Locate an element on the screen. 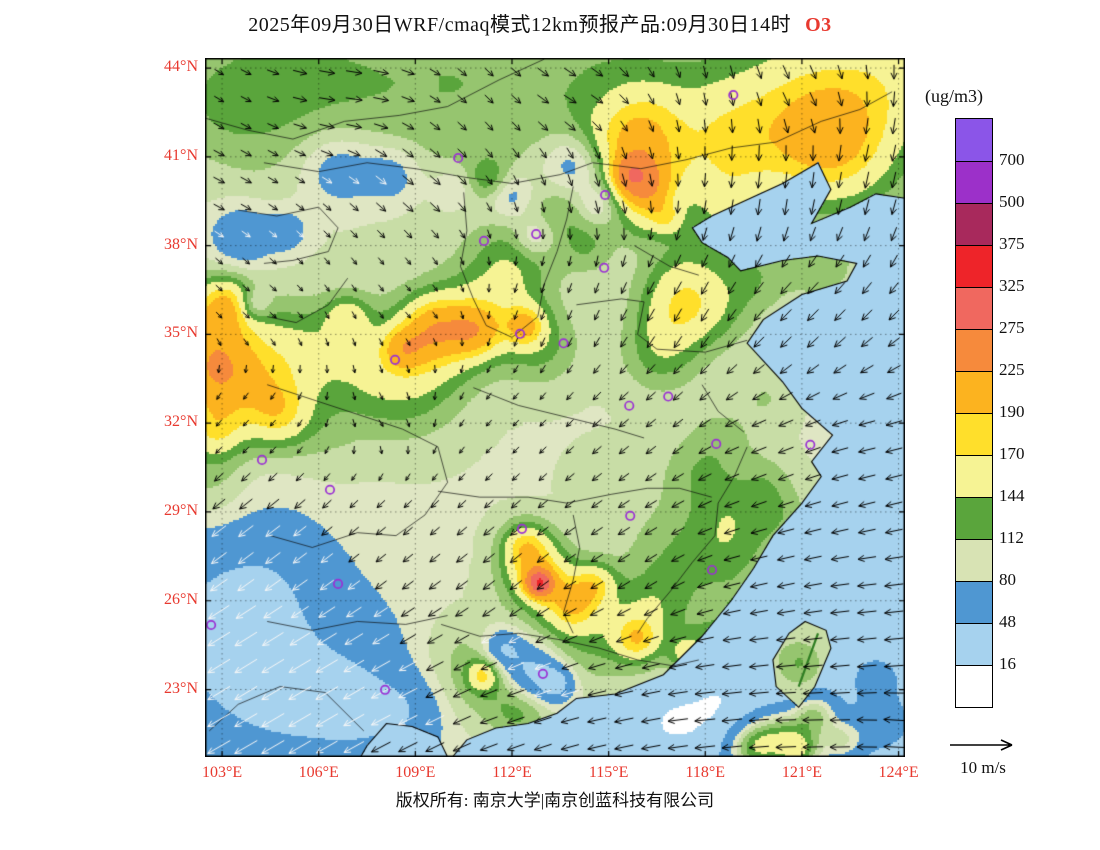 The width and height of the screenshot is (1100, 850). colorbar-value: 375 is located at coordinates (1012, 243).